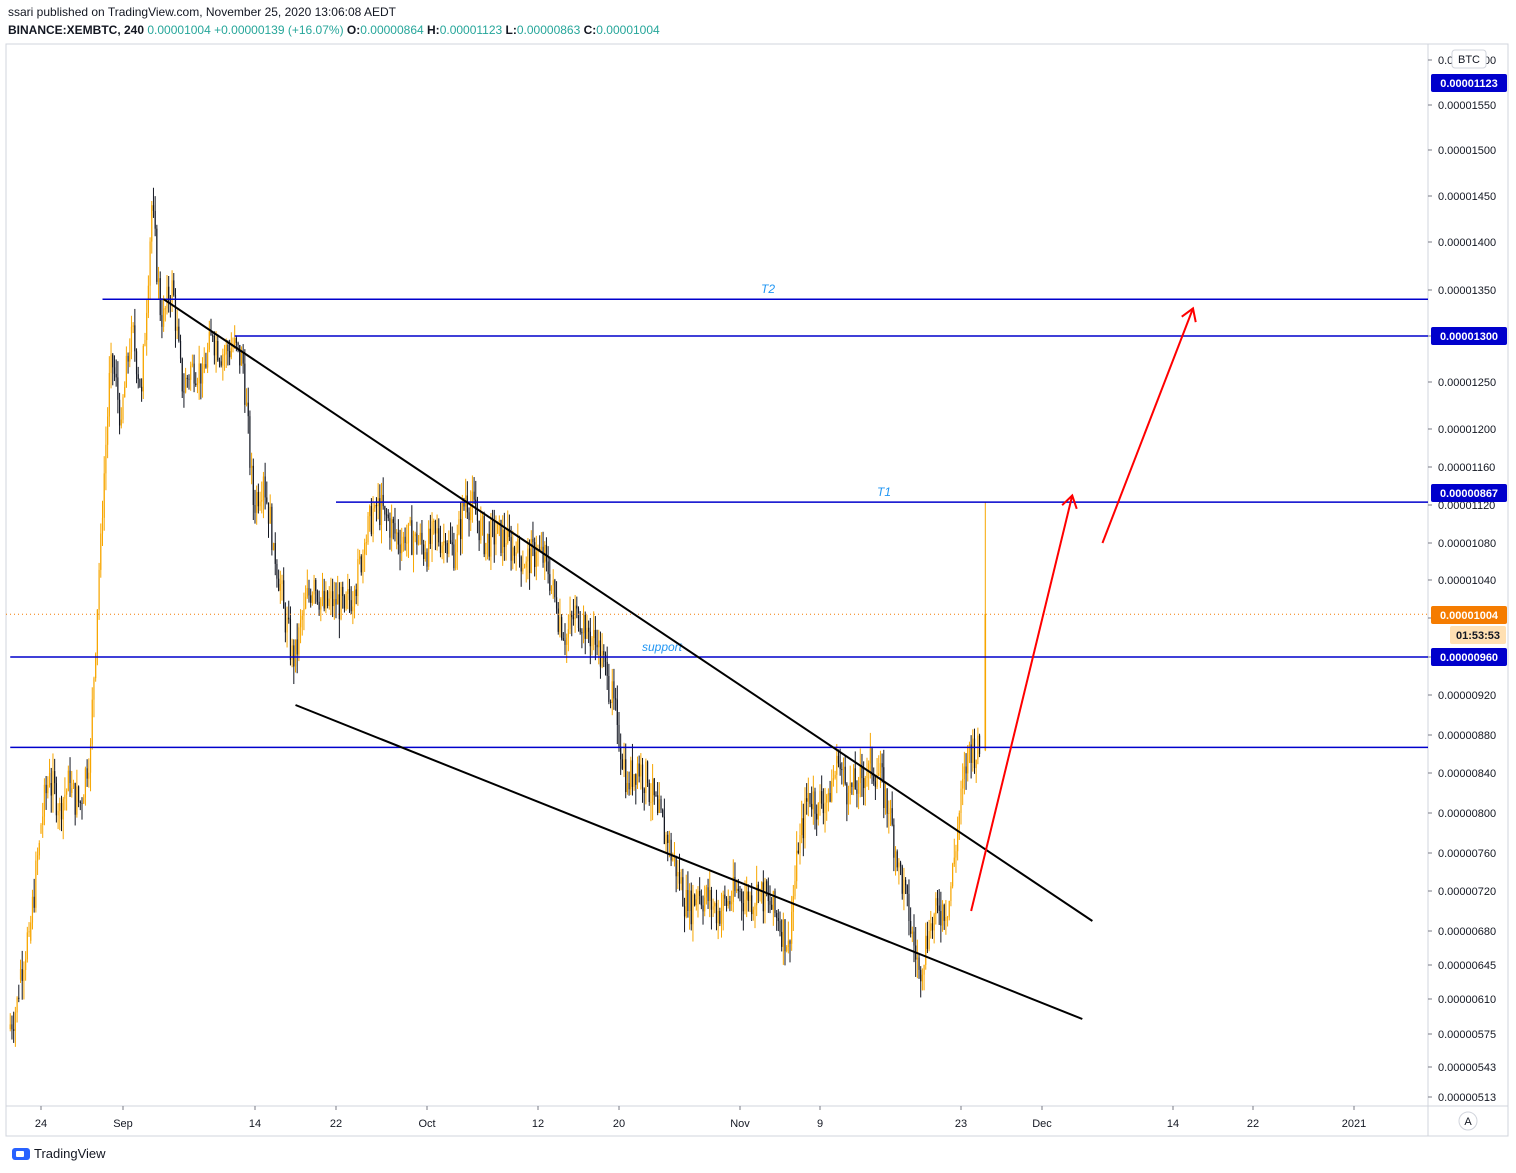 This screenshot has height=1173, width=1516. What do you see at coordinates (1467, 814) in the screenshot?
I see `y-tick-label: 0.00000800` at bounding box center [1467, 814].